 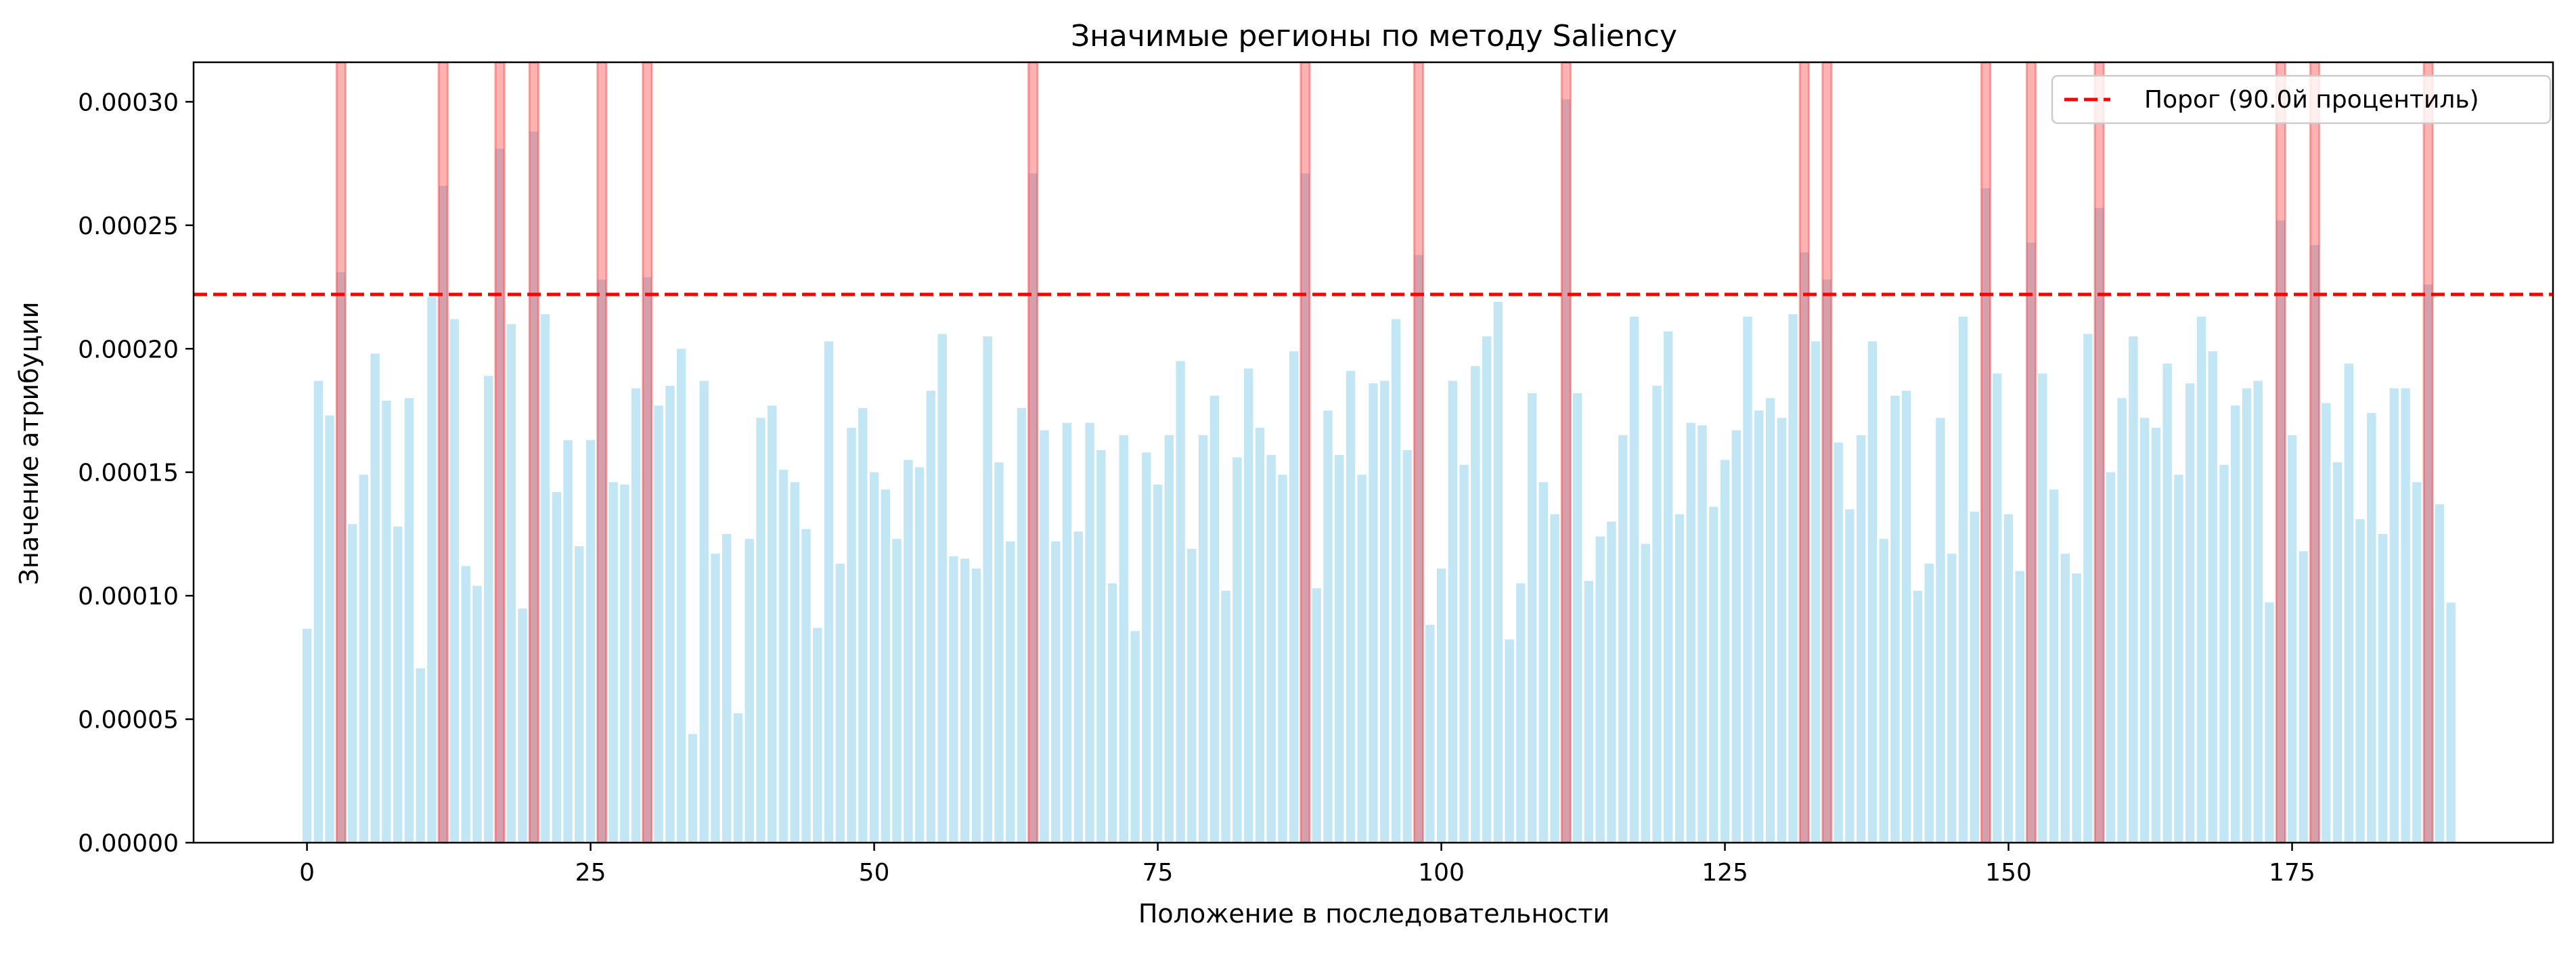 What do you see at coordinates (128, 227) in the screenshot?
I see `y-tick-label: 0.00025` at bounding box center [128, 227].